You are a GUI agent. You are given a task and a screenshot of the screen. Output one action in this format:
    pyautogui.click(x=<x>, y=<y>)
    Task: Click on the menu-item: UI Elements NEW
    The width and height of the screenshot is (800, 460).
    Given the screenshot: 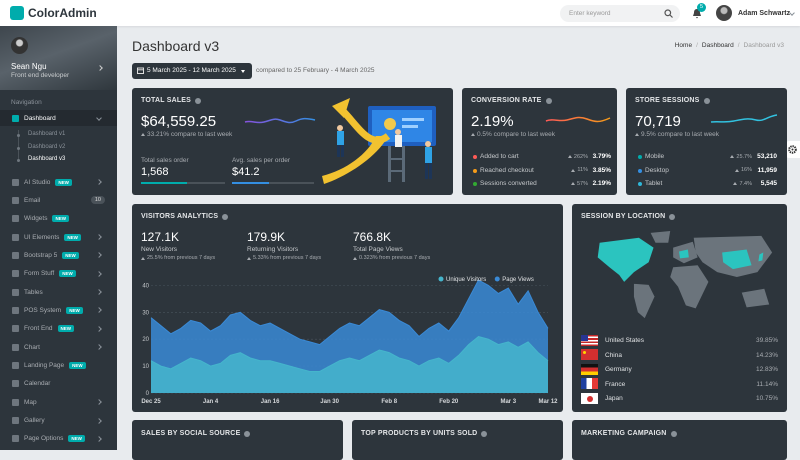 What is the action you would take?
    pyautogui.click(x=59, y=237)
    